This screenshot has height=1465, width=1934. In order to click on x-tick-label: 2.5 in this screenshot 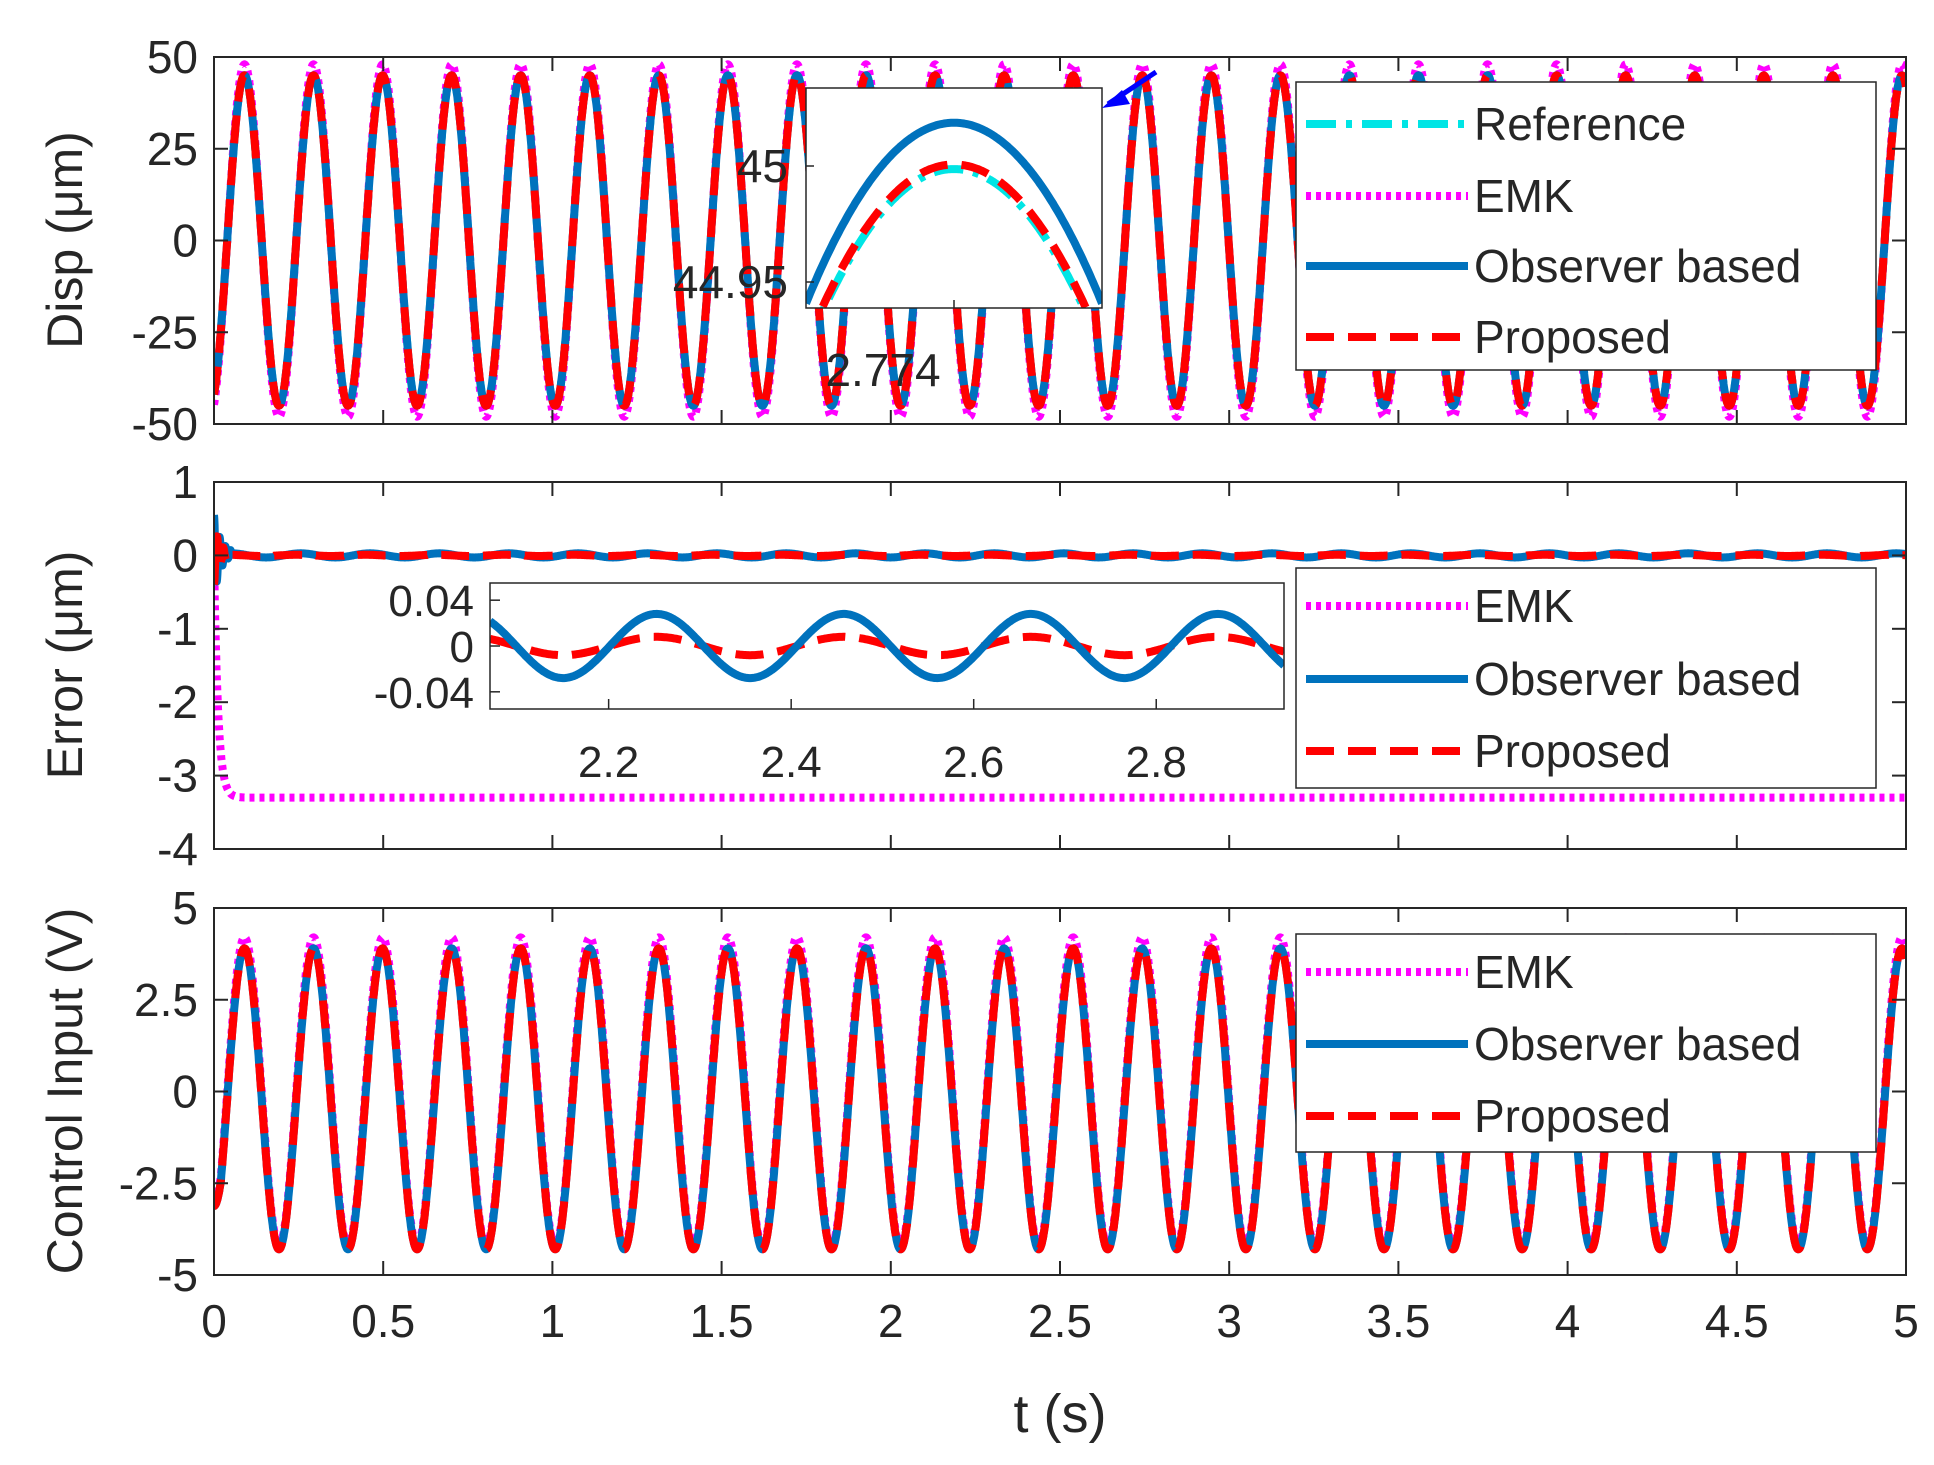, I will do `click(1060, 1321)`.